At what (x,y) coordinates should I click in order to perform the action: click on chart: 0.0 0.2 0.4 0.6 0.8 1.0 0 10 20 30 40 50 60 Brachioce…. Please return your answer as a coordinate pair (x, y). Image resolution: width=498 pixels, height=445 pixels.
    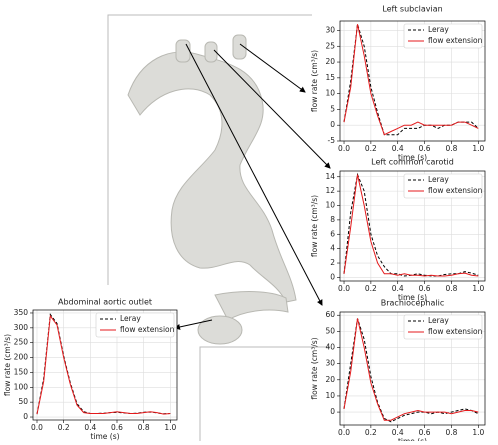
    Looking at the image, I should click on (398, 372).